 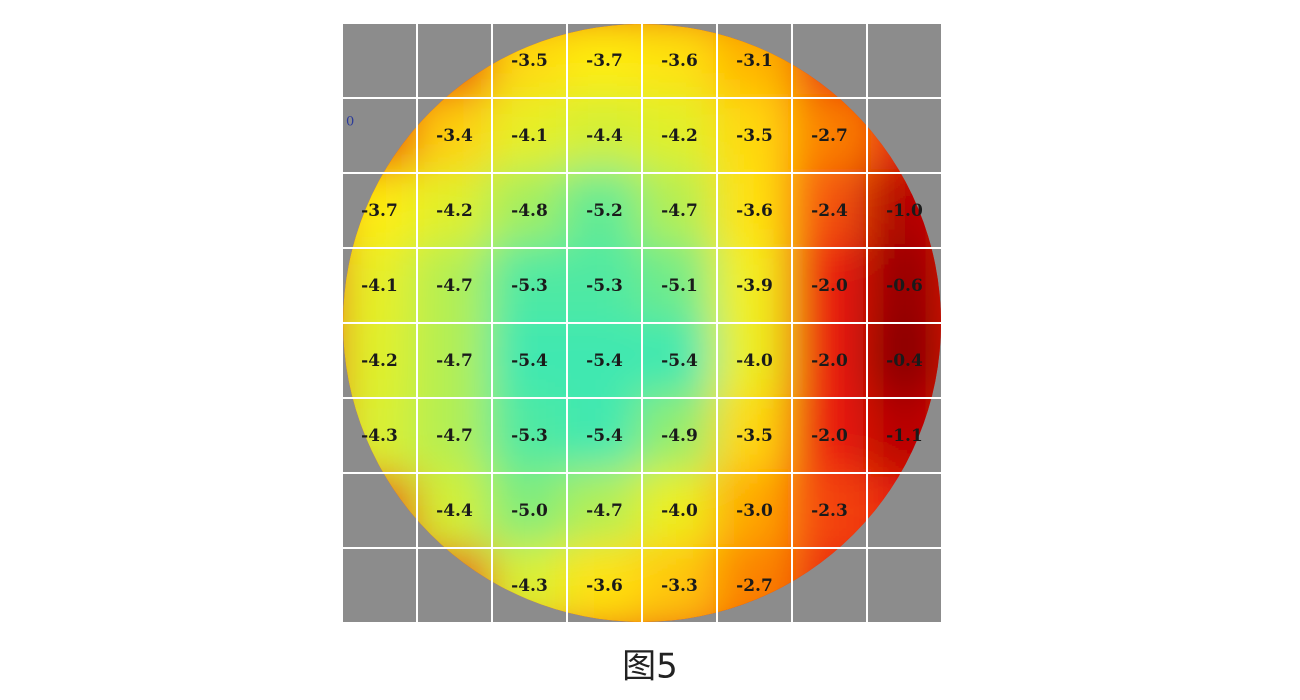 I want to click on cell-label: -0.4, so click(x=904, y=361).